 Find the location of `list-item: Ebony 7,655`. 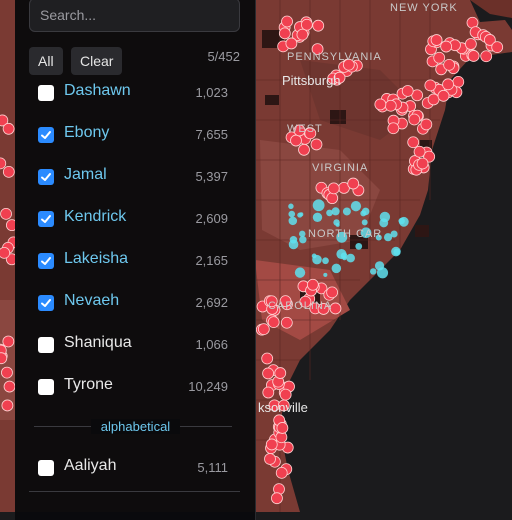

list-item: Ebony 7,655 is located at coordinates (135, 135).